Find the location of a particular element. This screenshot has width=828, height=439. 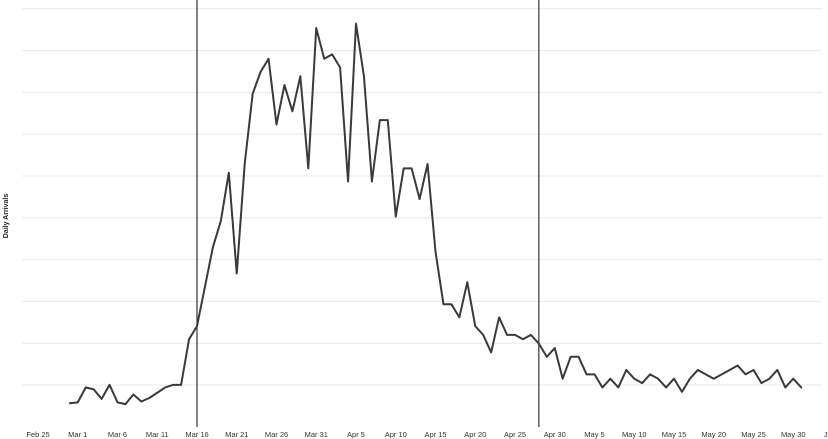

x-tick-label: Mar 16 is located at coordinates (196, 434).